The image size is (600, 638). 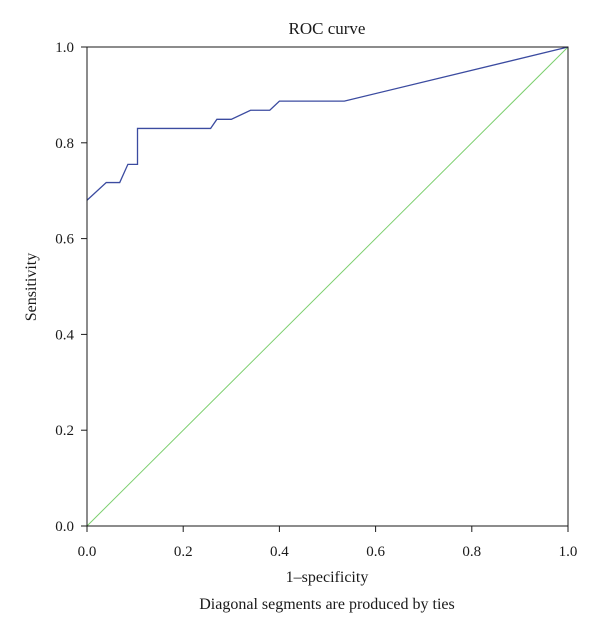 I want to click on x-tick-label: 0.4, so click(x=279, y=552).